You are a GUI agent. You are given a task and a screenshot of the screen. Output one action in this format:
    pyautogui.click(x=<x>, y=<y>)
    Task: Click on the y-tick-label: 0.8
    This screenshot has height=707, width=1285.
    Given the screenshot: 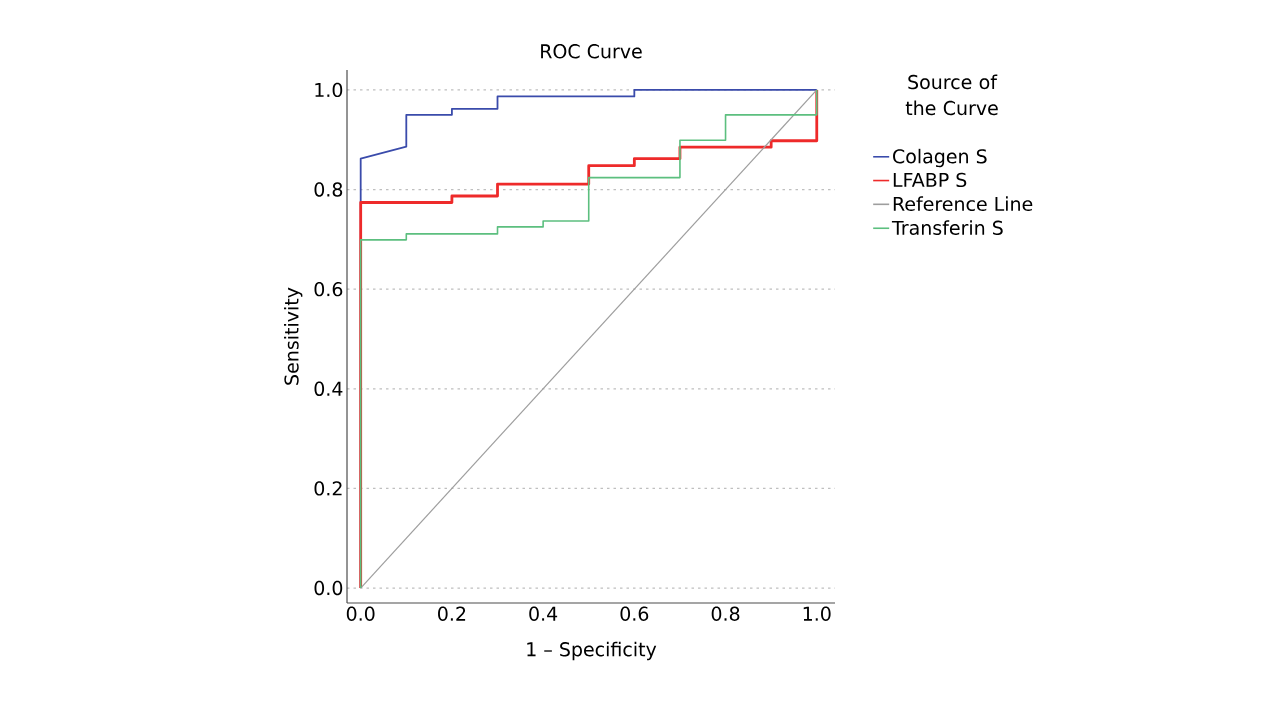 What is the action you would take?
    pyautogui.click(x=328, y=189)
    